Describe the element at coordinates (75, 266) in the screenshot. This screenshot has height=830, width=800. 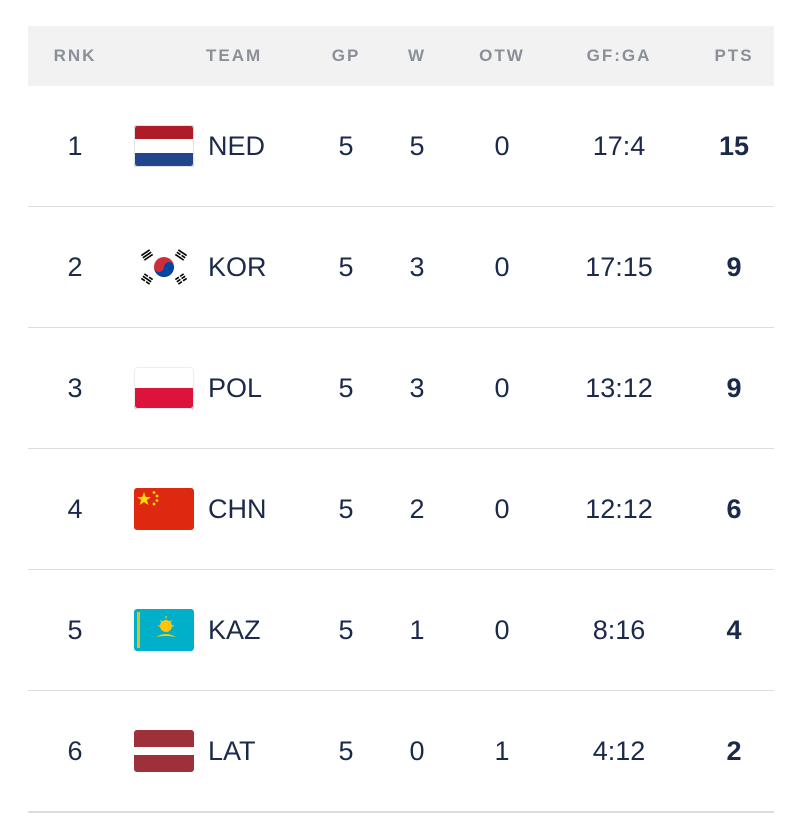
I see `rank-cell: 2` at that location.